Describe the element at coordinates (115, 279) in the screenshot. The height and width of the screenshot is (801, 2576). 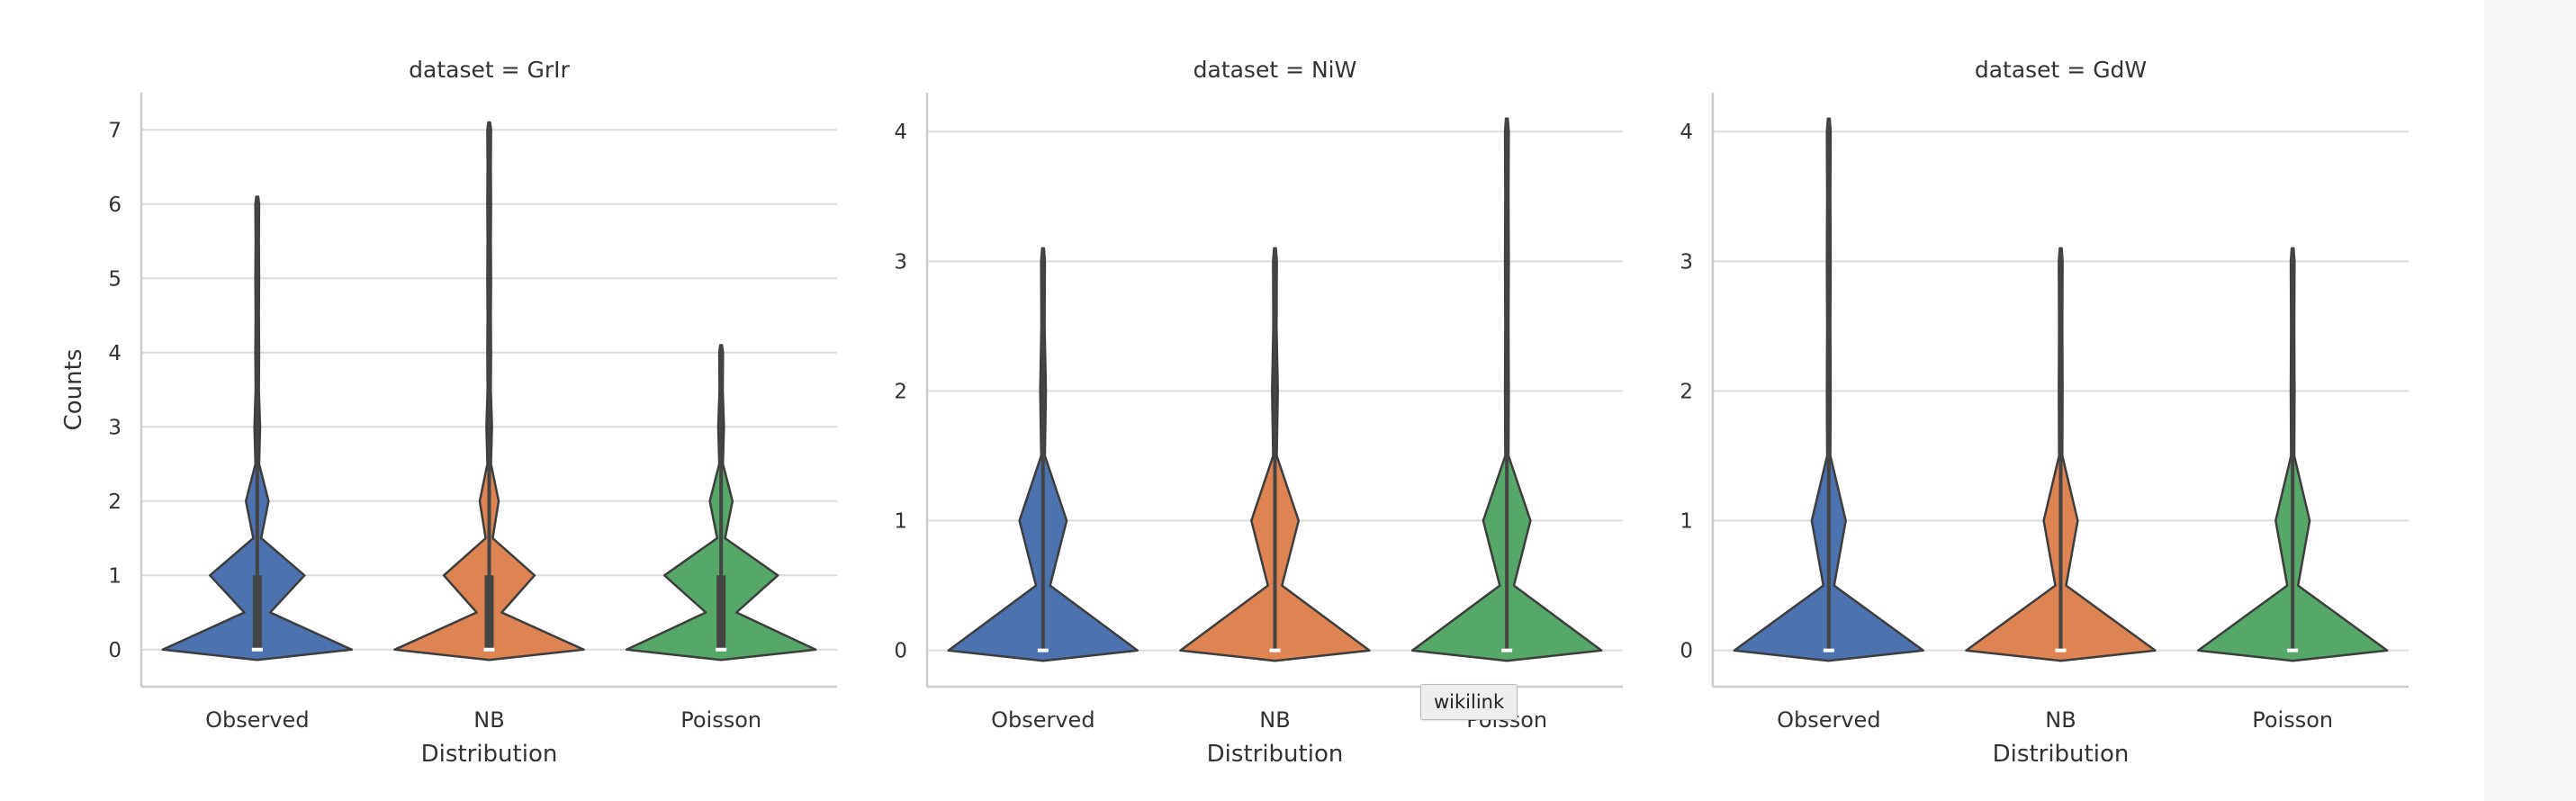
I see `y-tick-label: 5` at that location.